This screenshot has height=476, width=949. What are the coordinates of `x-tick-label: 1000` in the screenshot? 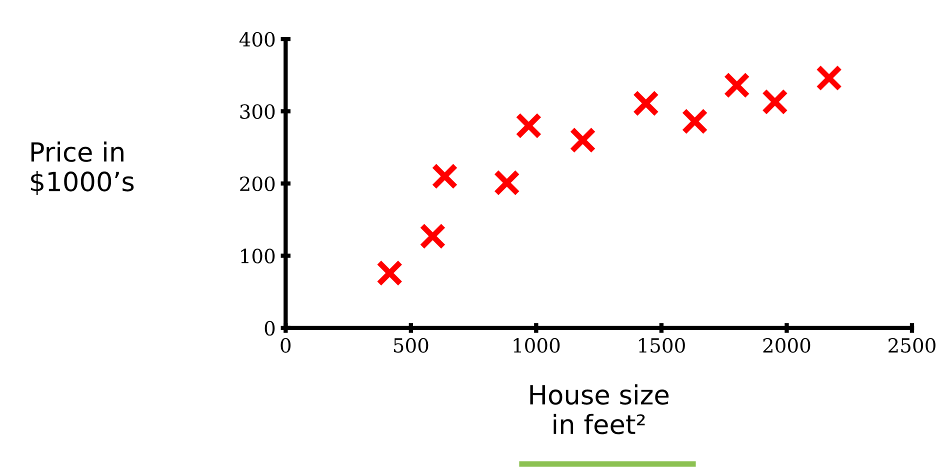 It's located at (537, 345).